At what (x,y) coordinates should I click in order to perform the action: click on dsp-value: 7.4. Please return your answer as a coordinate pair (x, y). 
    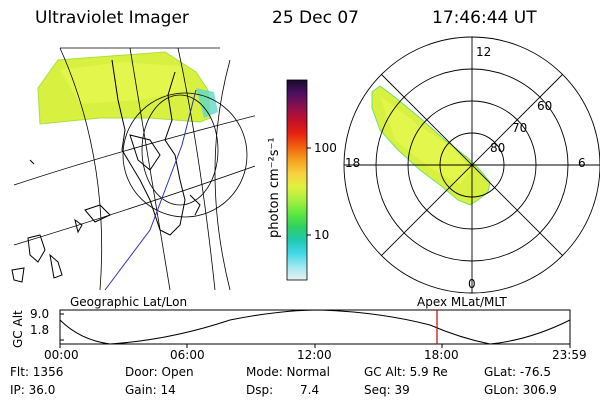
    Looking at the image, I should click on (310, 390).